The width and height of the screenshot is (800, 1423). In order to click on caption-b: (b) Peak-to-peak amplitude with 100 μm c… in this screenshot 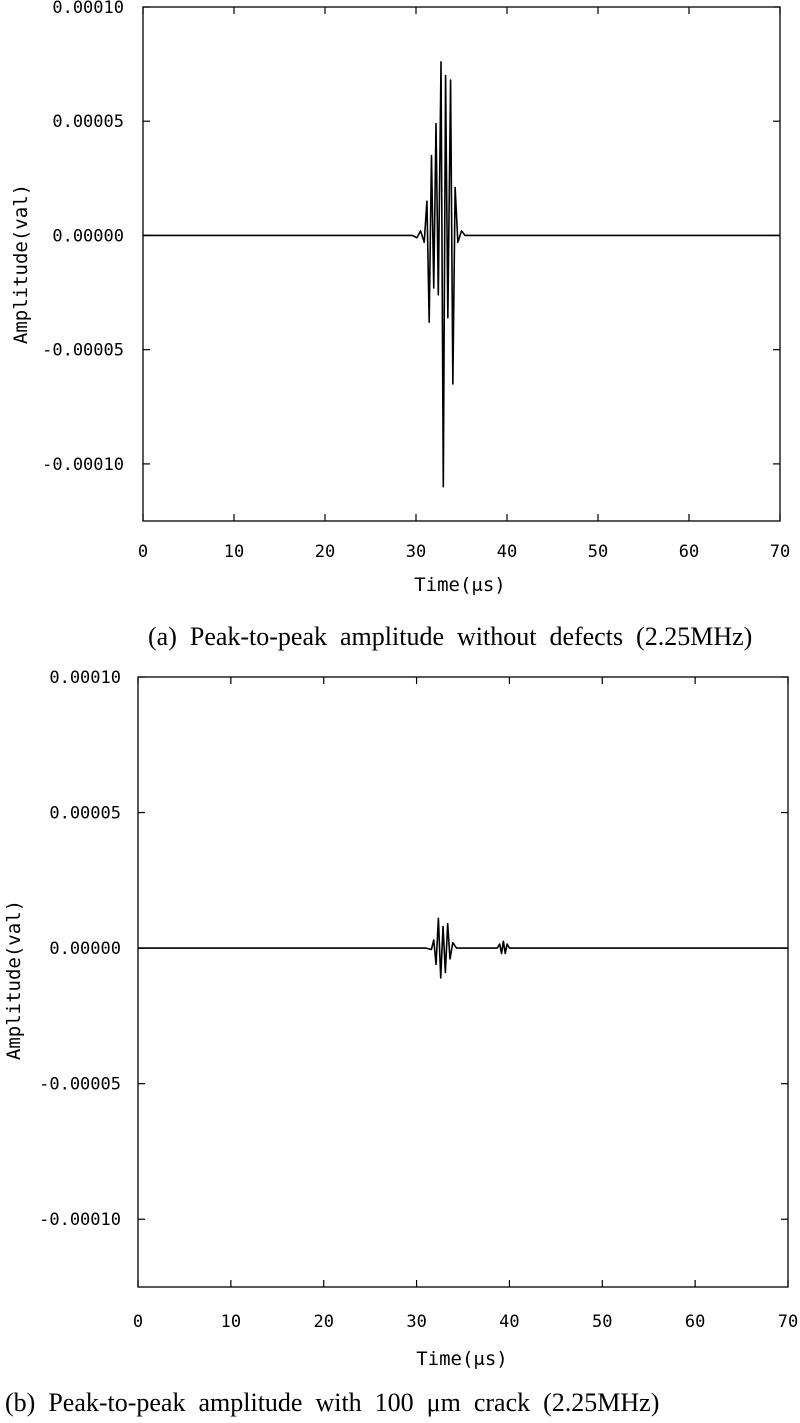, I will do `click(332, 1402)`.